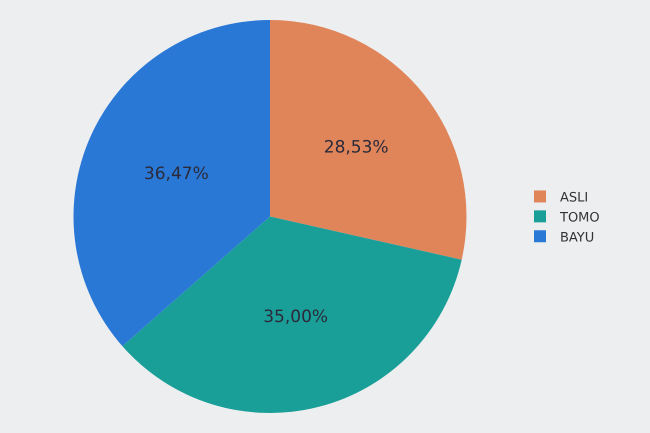 Image resolution: width=650 pixels, height=433 pixels. What do you see at coordinates (579, 218) in the screenshot?
I see `legend-label: TOMO` at bounding box center [579, 218].